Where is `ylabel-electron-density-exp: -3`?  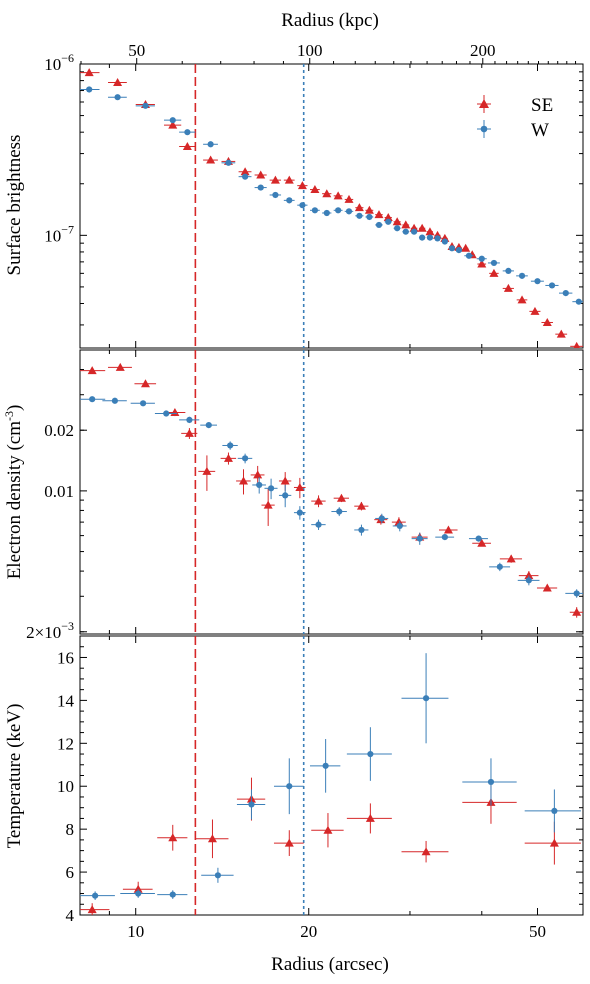
ylabel-electron-density-exp: -3 is located at coordinates (9, 416).